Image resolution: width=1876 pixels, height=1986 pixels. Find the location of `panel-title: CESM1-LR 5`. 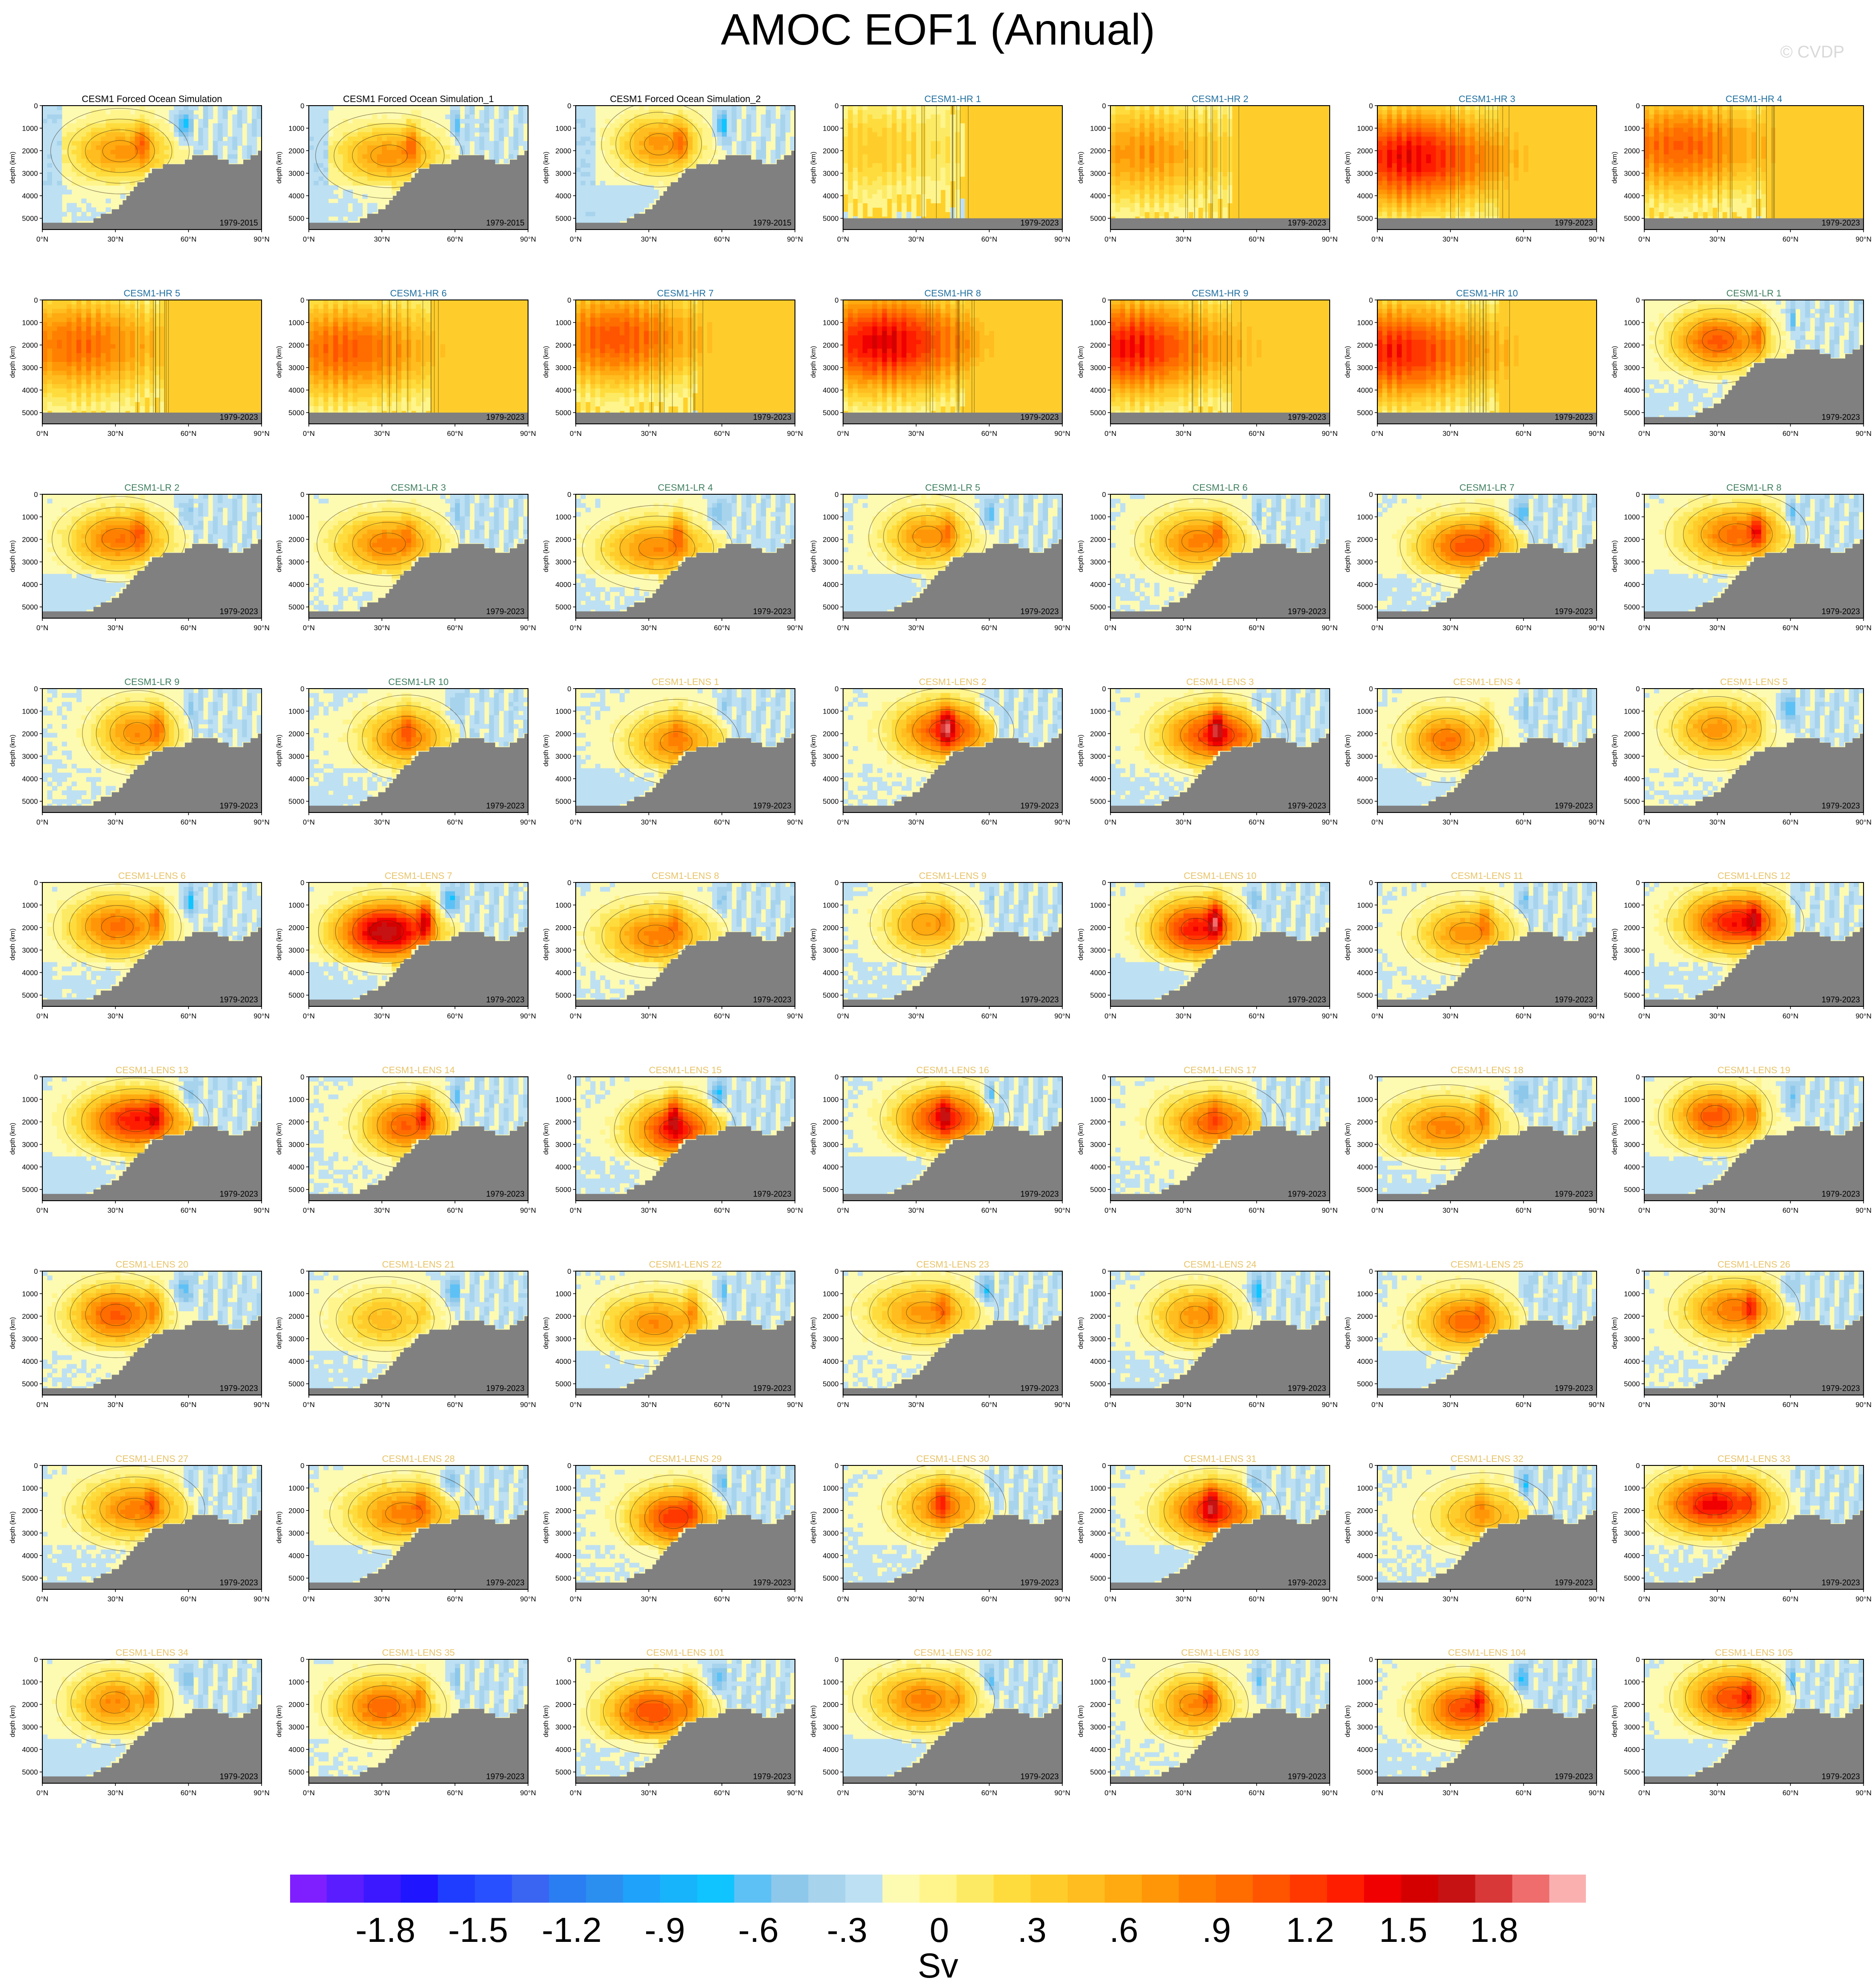

panel-title: CESM1-LR 5 is located at coordinates (953, 488).